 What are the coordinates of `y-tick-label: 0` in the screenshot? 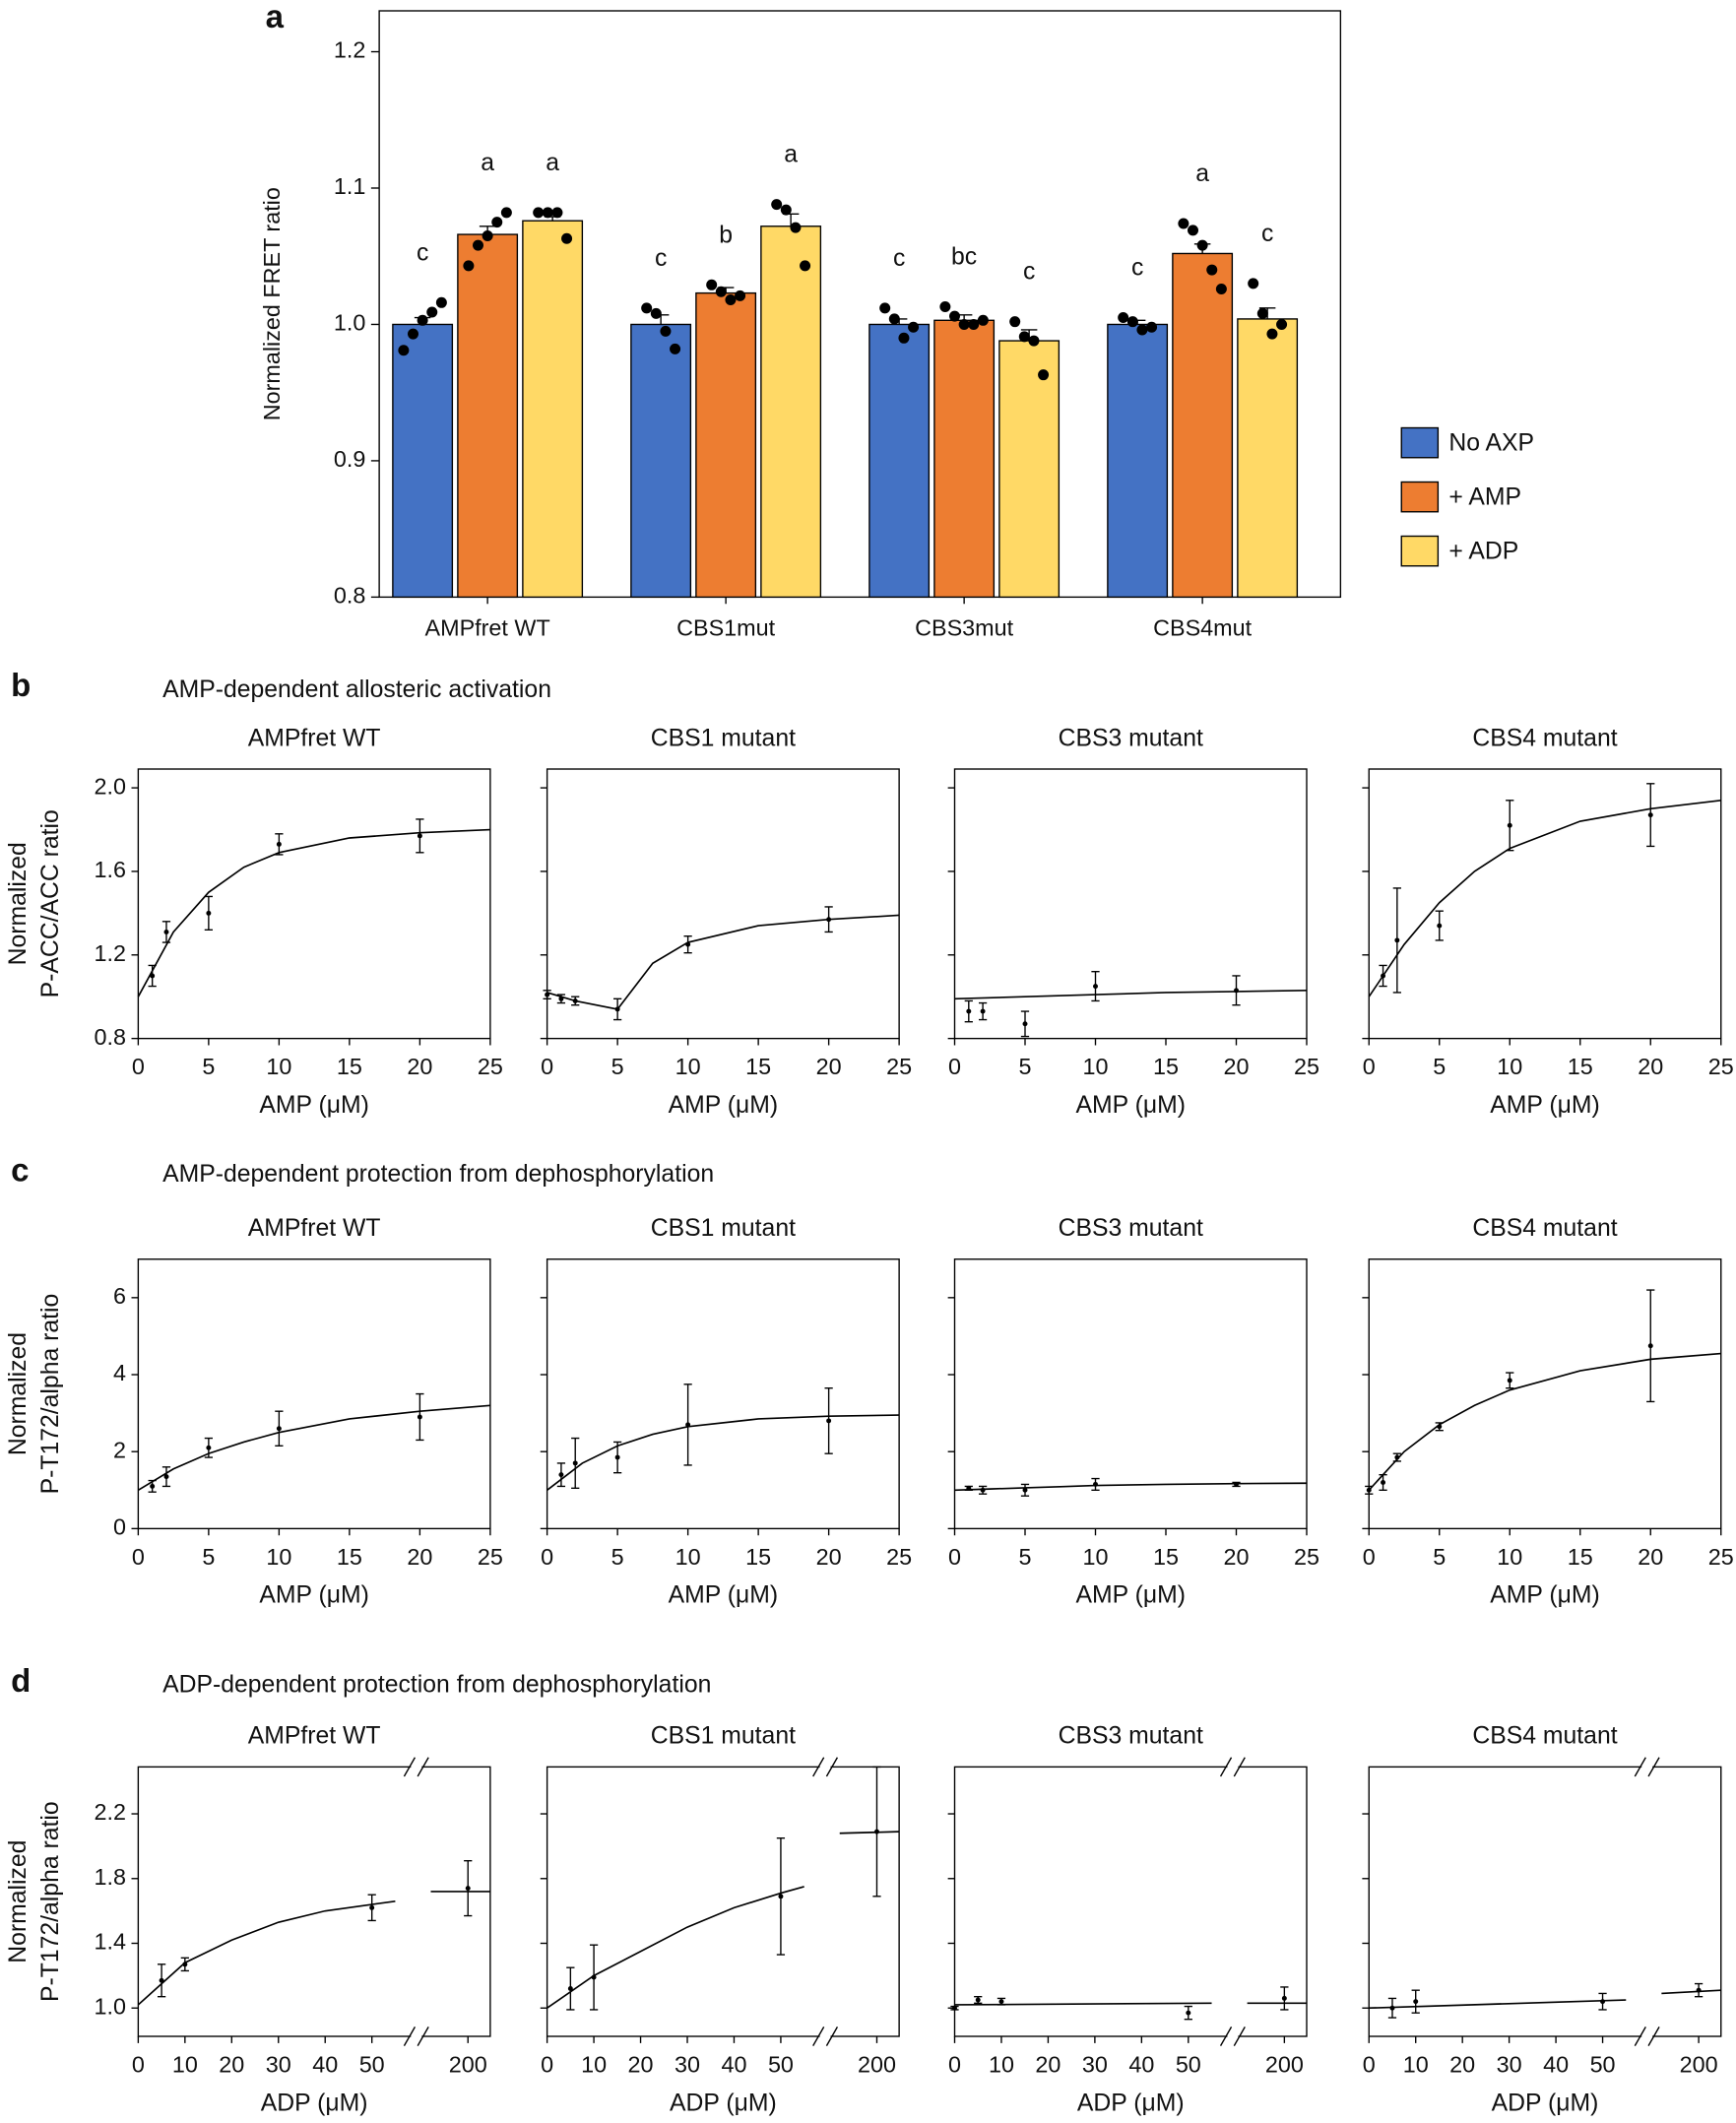 It's located at (119, 1527).